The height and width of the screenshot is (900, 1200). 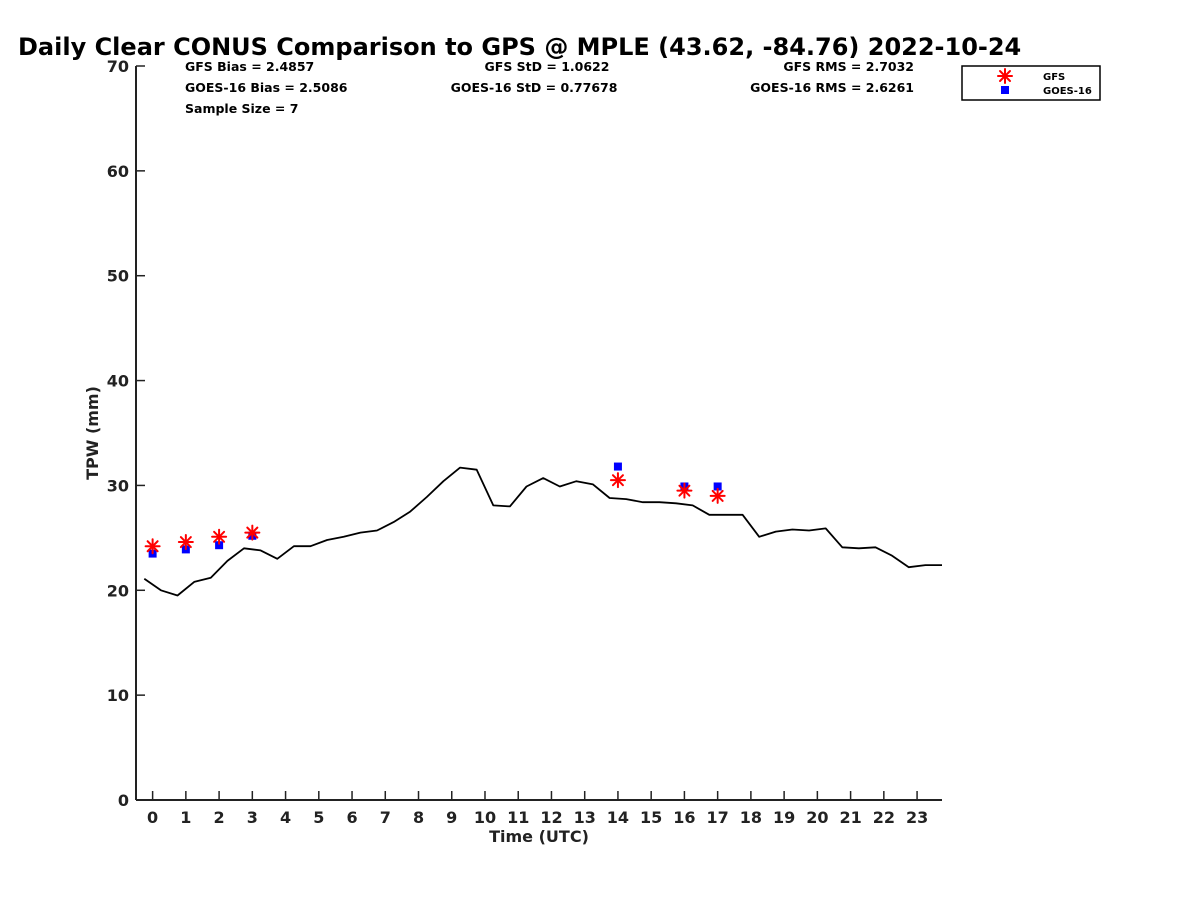 What do you see at coordinates (266, 87) in the screenshot?
I see `goes-bias-stat: GOES-16 Bias = 2.5086` at bounding box center [266, 87].